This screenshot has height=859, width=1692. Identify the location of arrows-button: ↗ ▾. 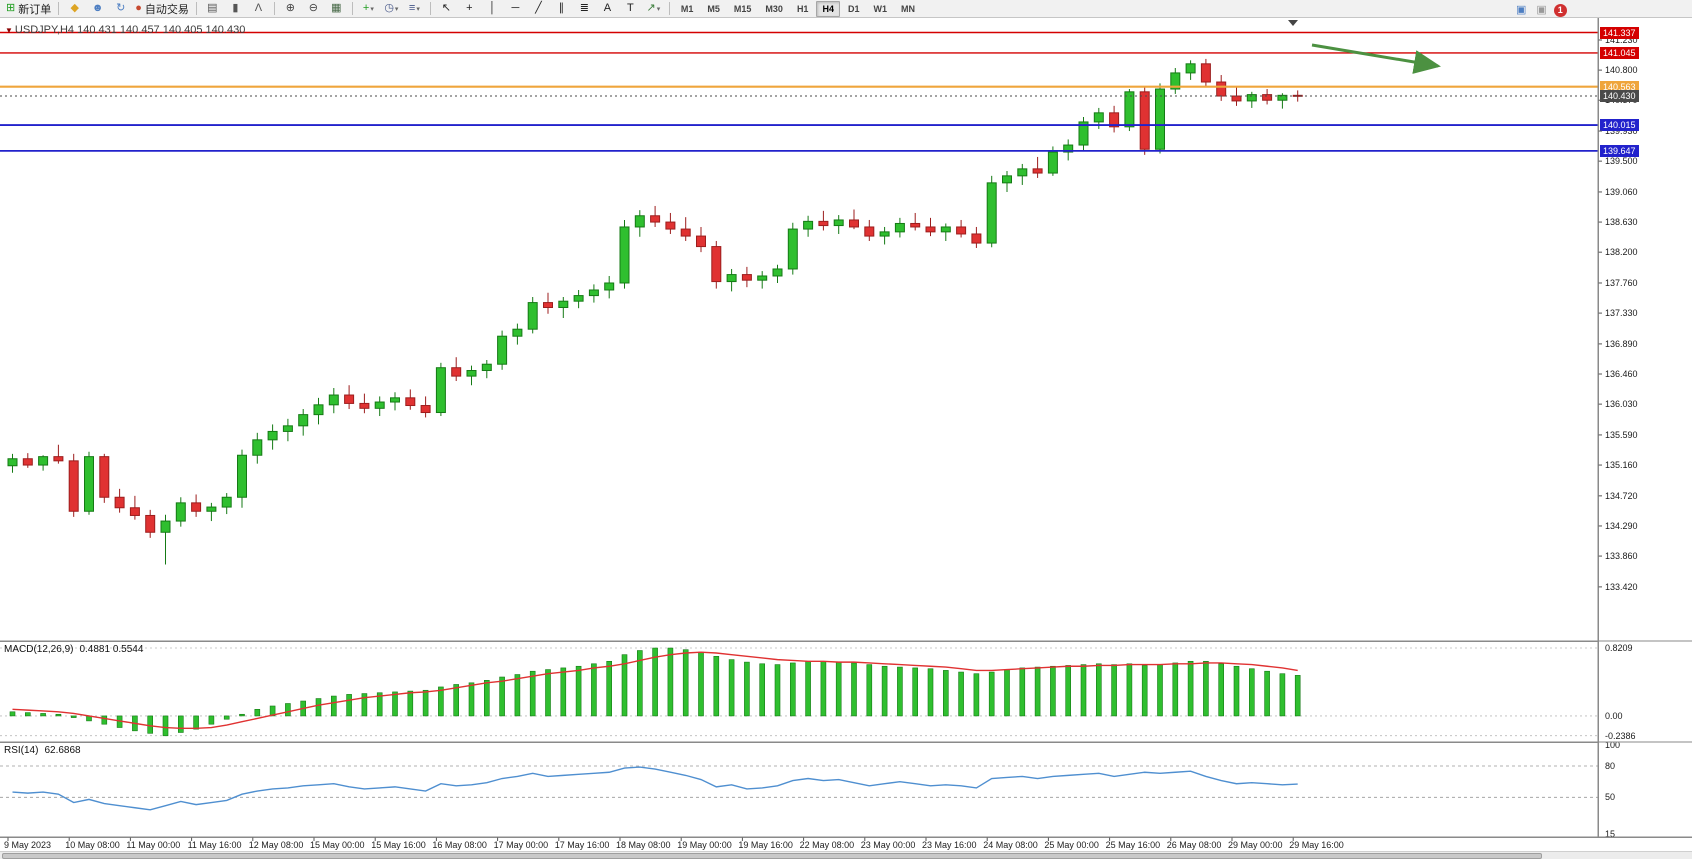
(653, 9).